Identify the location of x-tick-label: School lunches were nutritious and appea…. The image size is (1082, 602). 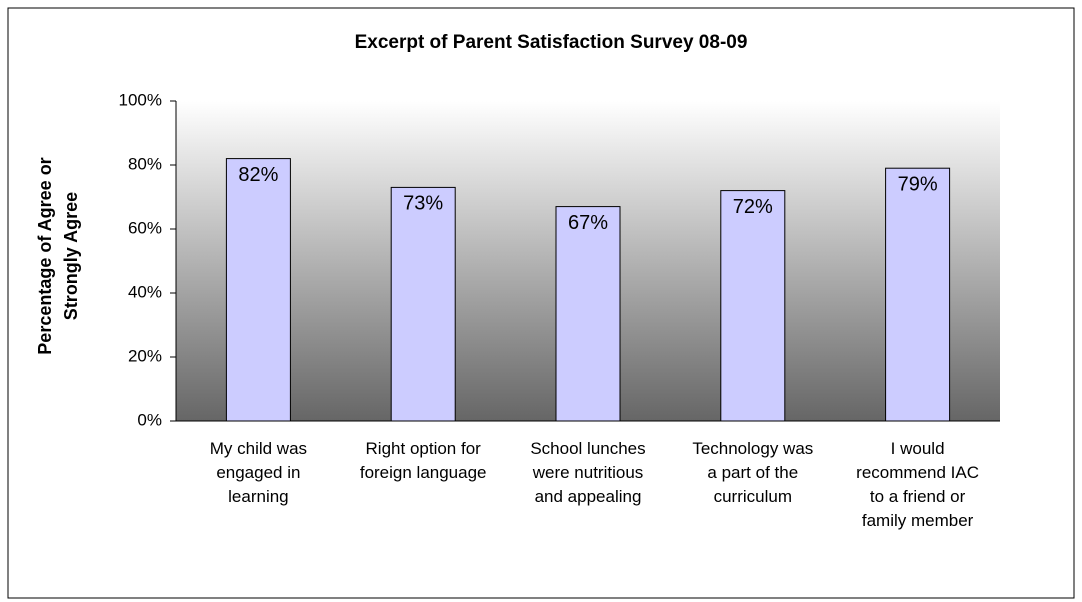
(588, 472).